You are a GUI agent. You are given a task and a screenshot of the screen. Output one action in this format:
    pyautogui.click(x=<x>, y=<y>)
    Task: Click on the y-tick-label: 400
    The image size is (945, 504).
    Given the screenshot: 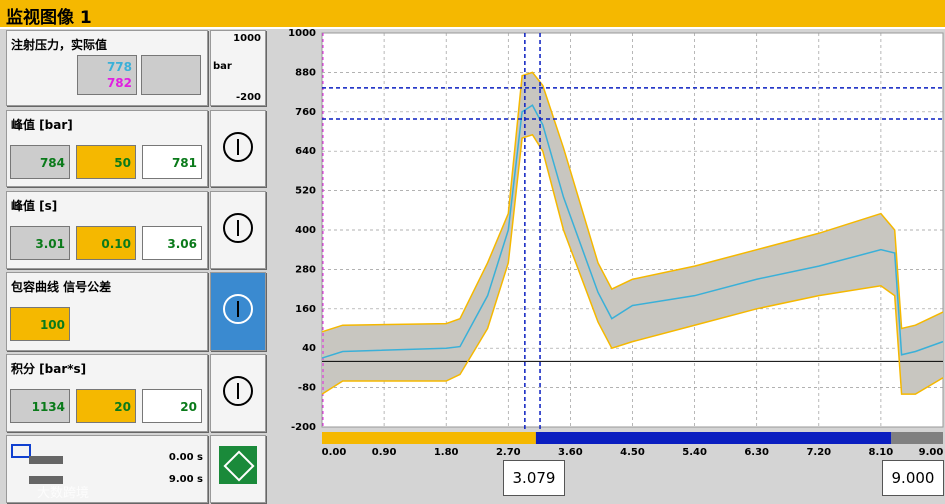 What is the action you would take?
    pyautogui.click(x=305, y=230)
    